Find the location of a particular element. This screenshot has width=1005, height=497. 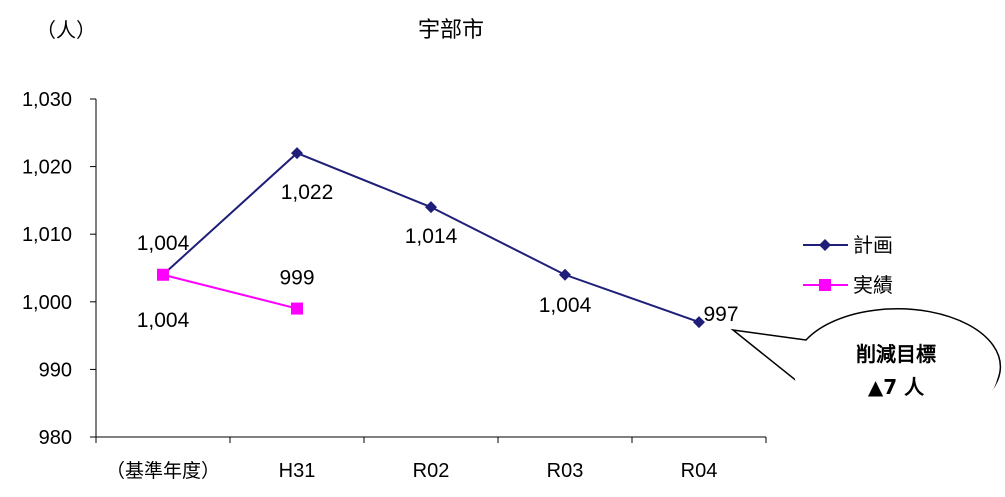

y-tick-label: 990 is located at coordinates (55, 370).